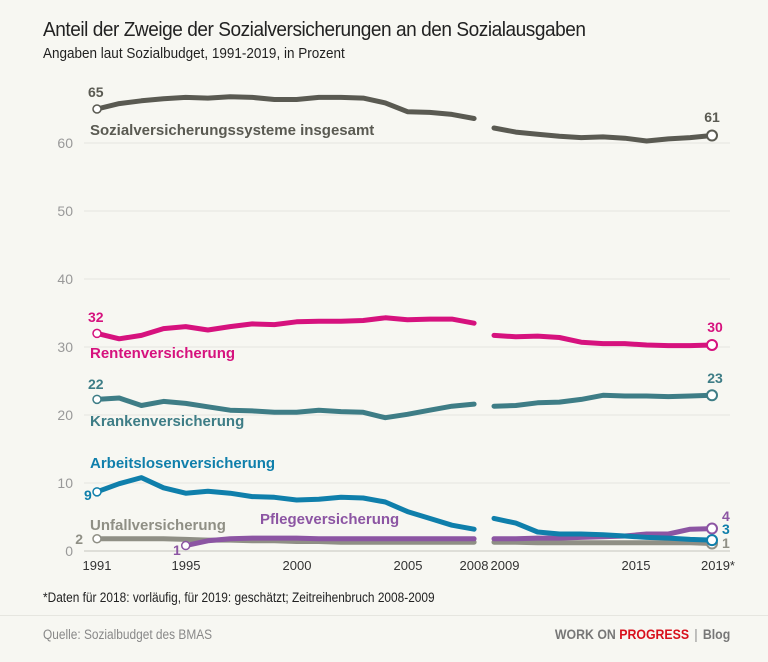 The image size is (768, 662). I want to click on source-text: Quelle: Sozialbudget des BMAS, so click(128, 634).